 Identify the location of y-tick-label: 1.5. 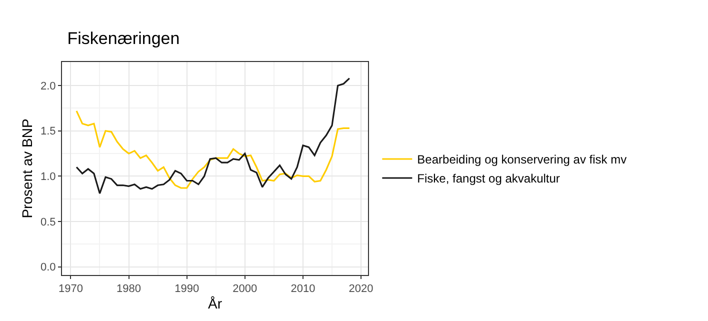
(48, 132).